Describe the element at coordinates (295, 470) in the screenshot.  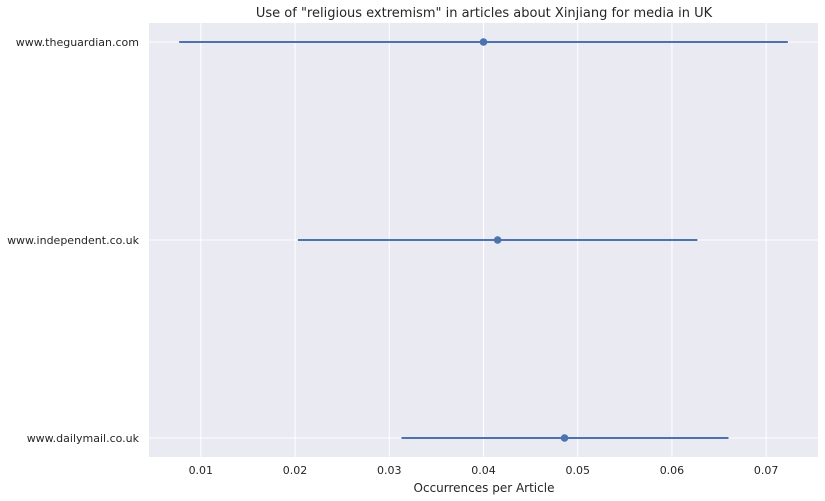
I see `x-tick-label: 0.02` at that location.